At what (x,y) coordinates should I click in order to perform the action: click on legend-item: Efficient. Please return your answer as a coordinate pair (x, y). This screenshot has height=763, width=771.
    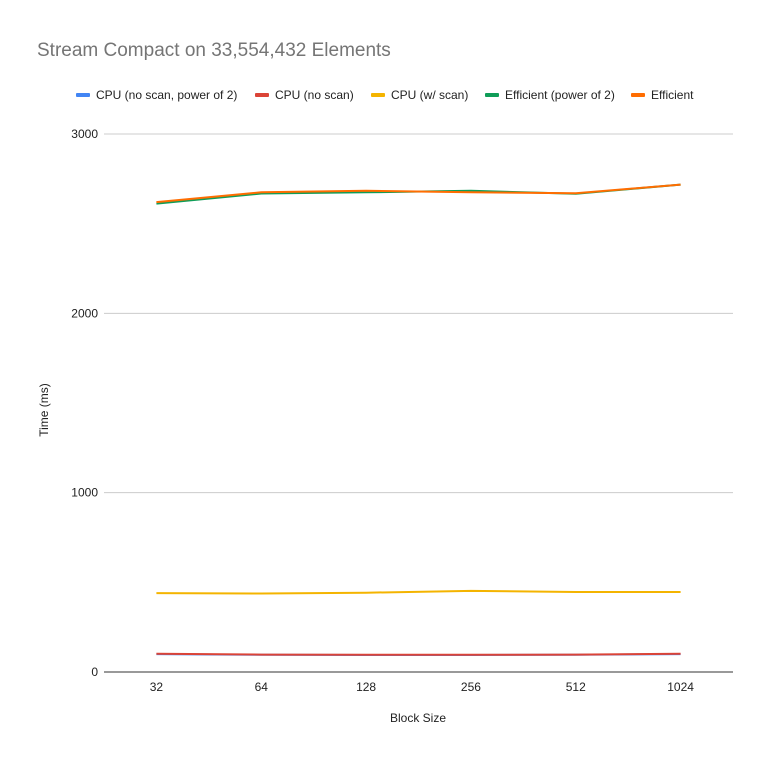
    Looking at the image, I should click on (662, 95).